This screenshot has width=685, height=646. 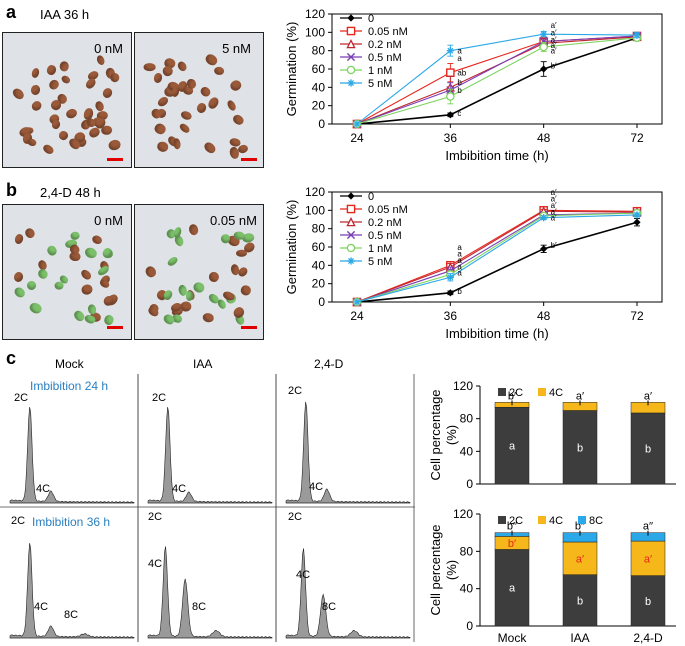 I want to click on marker-square, so click(x=351, y=209).